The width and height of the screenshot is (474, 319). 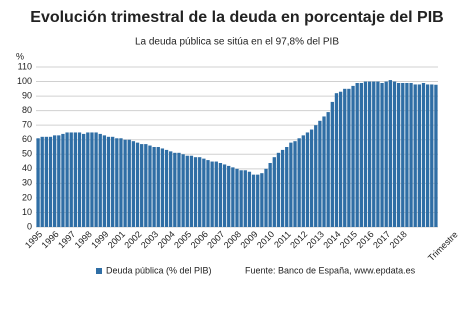 I want to click on x-tick-label: 2008, so click(x=232, y=239).